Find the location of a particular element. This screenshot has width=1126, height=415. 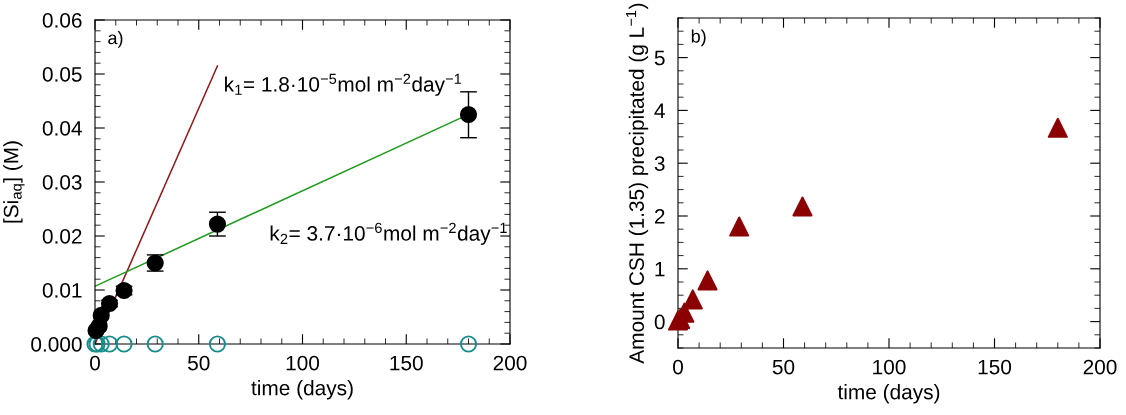

y-tick-label: 2 is located at coordinates (659, 216).